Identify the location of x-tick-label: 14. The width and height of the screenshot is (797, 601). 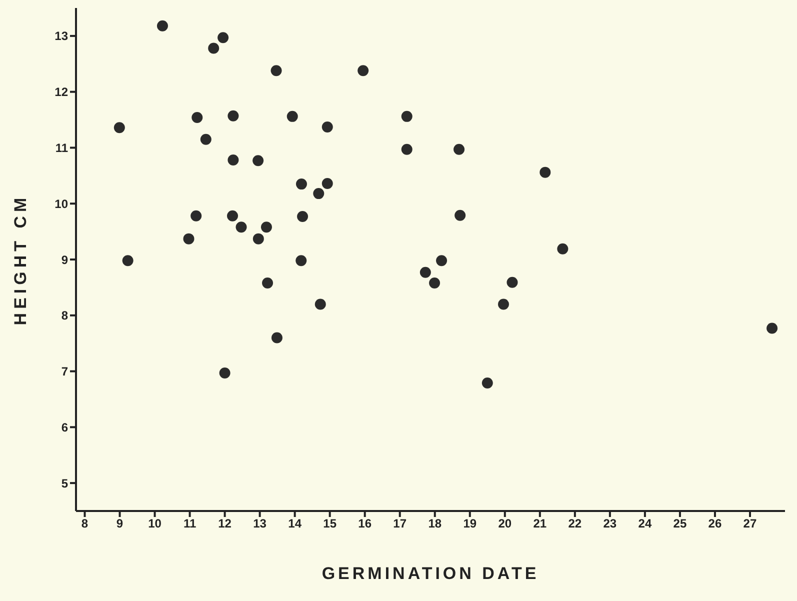
(295, 523).